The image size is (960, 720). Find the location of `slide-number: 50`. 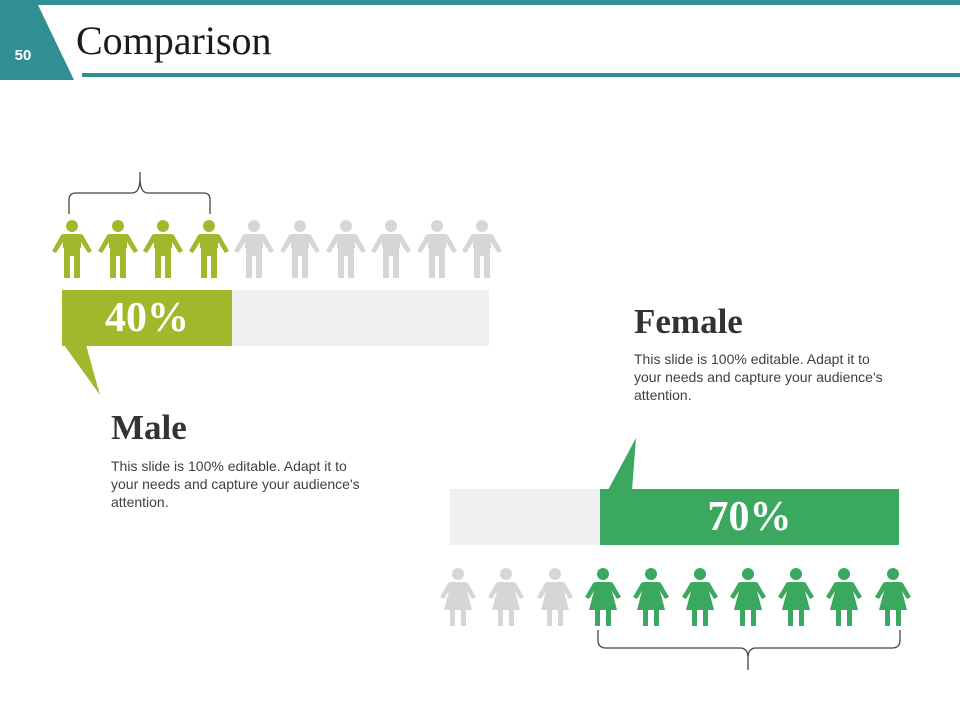

slide-number: 50 is located at coordinates (23, 55).